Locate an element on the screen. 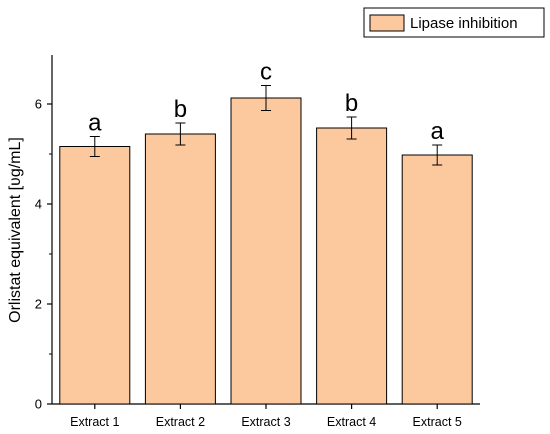 The image size is (550, 434). y-tick-label: 6 is located at coordinates (38, 104).